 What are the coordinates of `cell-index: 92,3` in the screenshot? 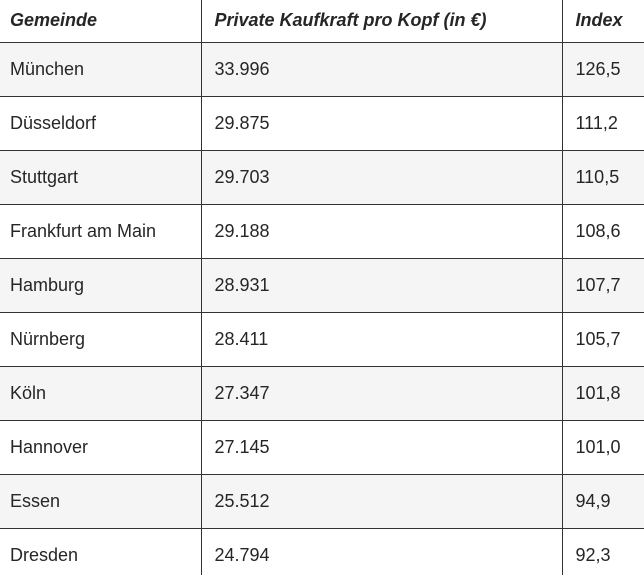 It's located at (602, 551).